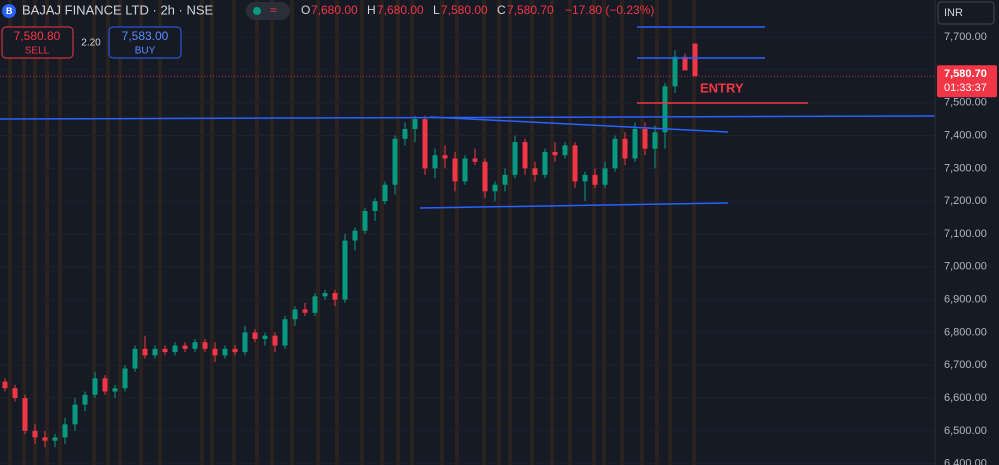 The image size is (999, 465). I want to click on buy-label: BUY, so click(145, 51).